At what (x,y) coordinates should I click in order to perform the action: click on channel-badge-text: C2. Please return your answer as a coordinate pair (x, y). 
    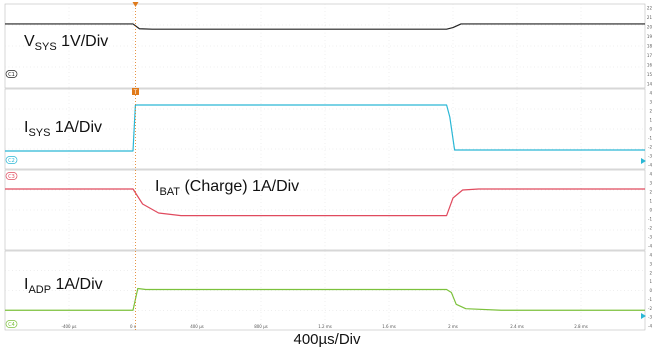
    Looking at the image, I should click on (11, 161).